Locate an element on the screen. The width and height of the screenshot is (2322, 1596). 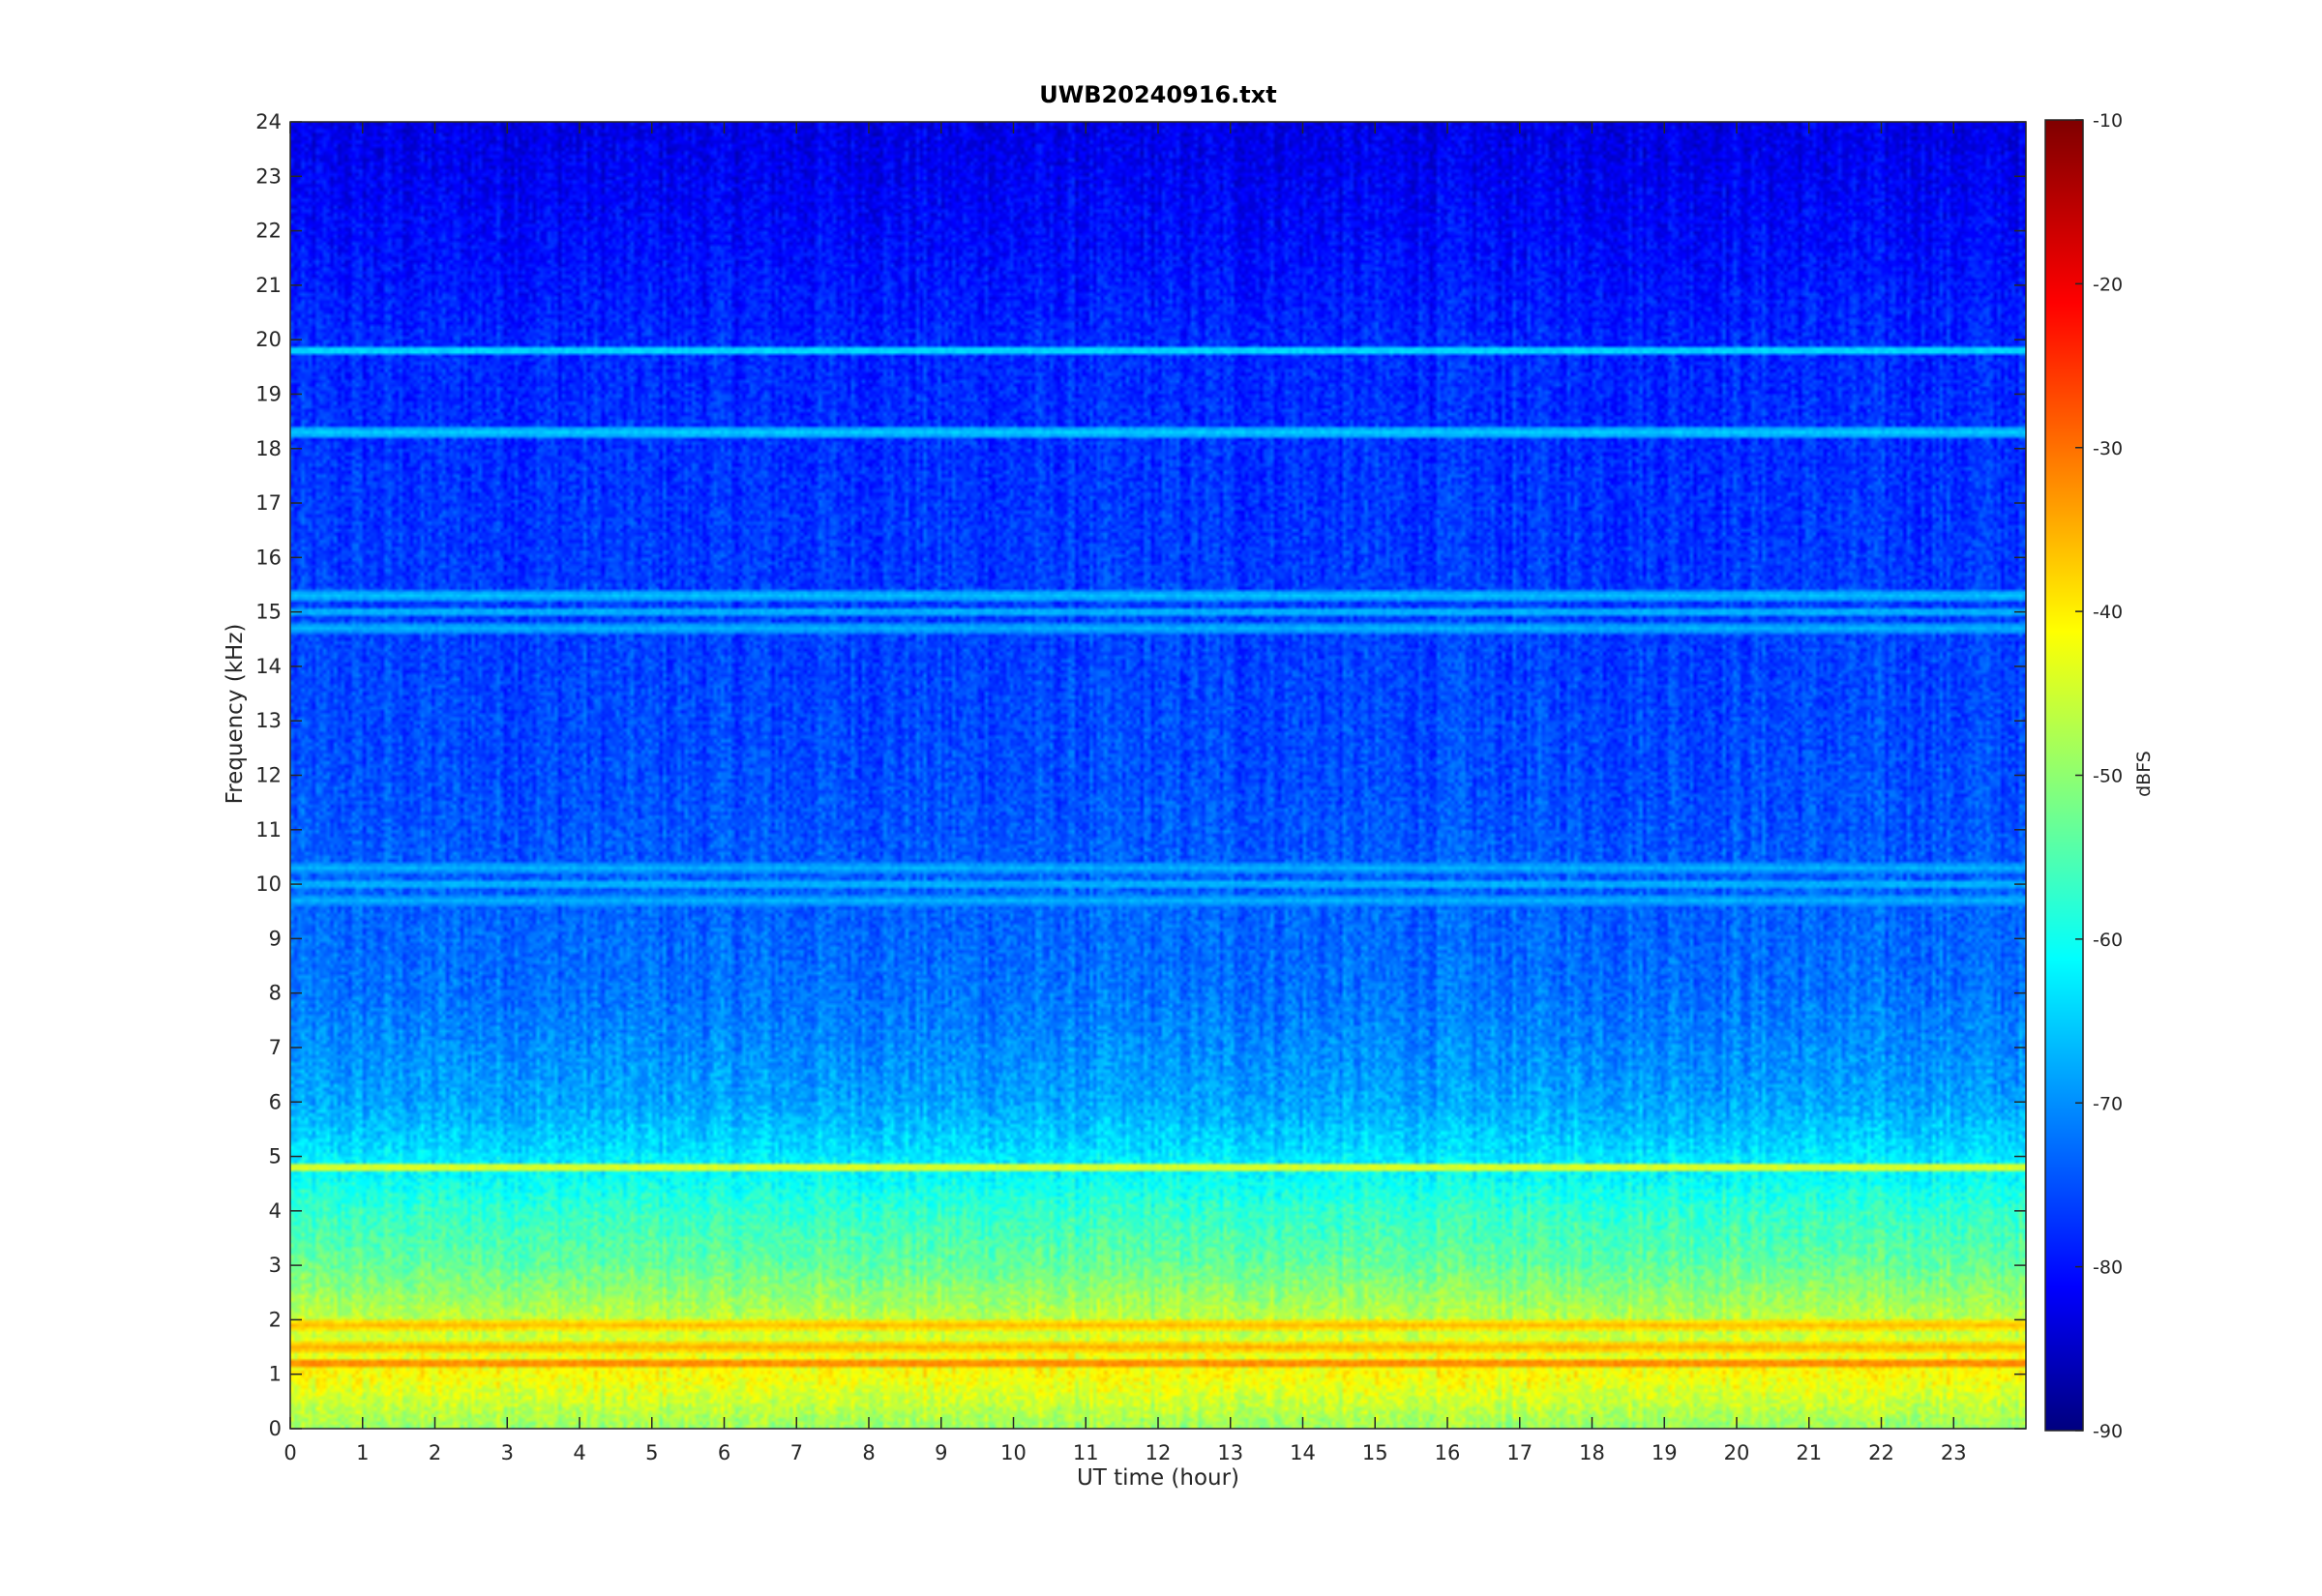
y-tick-label: 5 is located at coordinates (275, 1156).